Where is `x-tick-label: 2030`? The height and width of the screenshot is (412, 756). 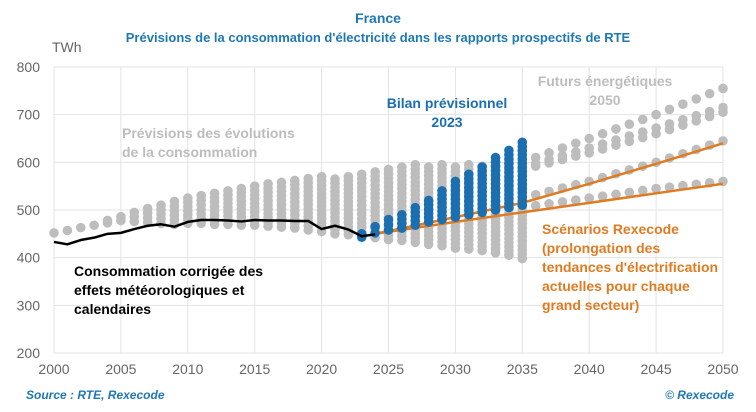
x-tick-label: 2030 is located at coordinates (455, 369).